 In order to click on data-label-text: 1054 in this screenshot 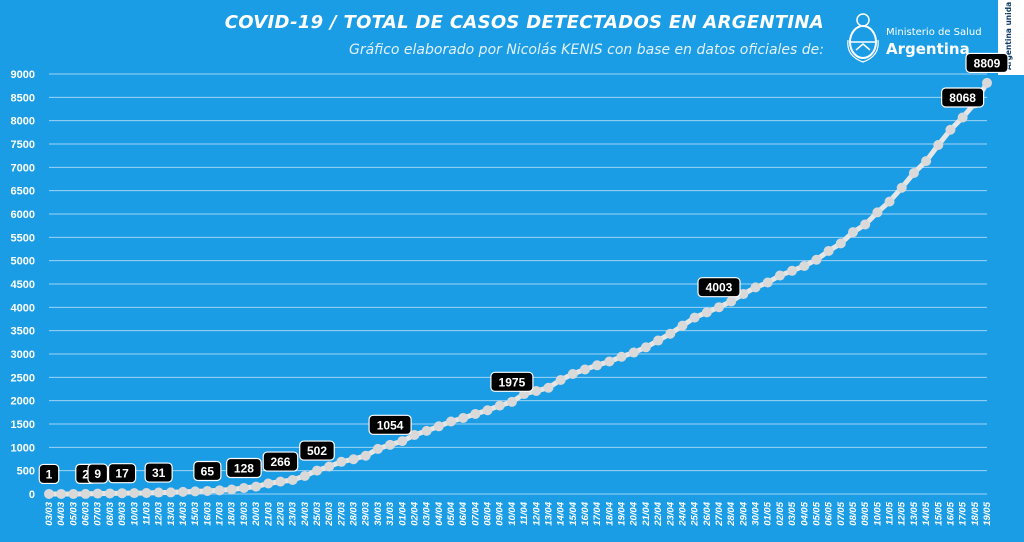, I will do `click(390, 425)`.